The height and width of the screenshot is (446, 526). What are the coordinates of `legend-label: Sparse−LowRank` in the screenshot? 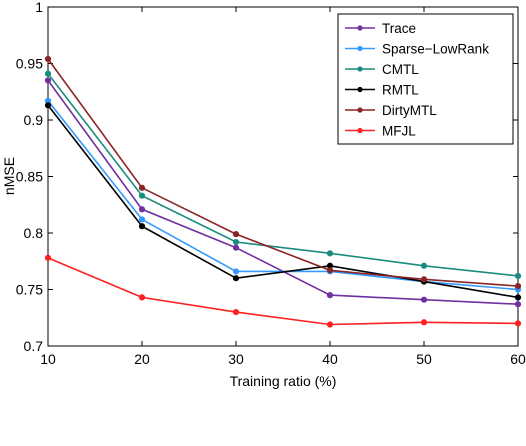 It's located at (435, 49).